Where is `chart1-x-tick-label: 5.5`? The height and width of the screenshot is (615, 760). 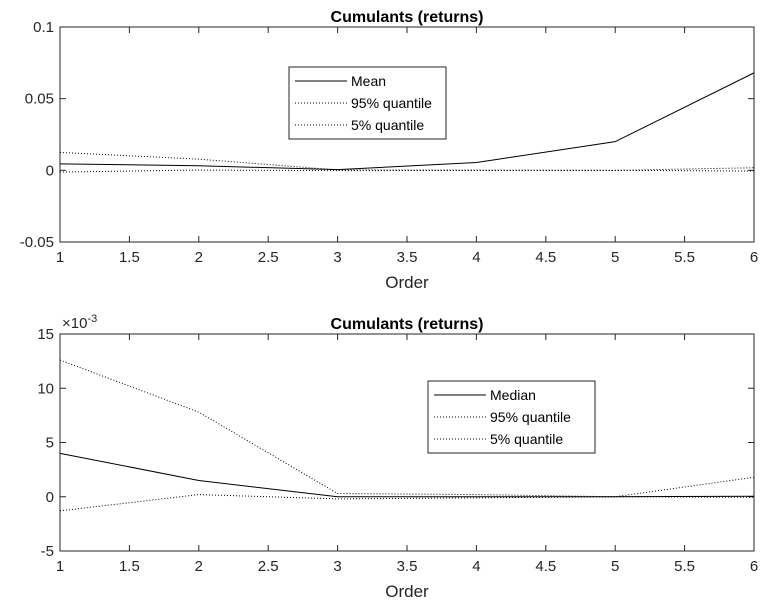
chart1-x-tick-label: 5.5 is located at coordinates (684, 257).